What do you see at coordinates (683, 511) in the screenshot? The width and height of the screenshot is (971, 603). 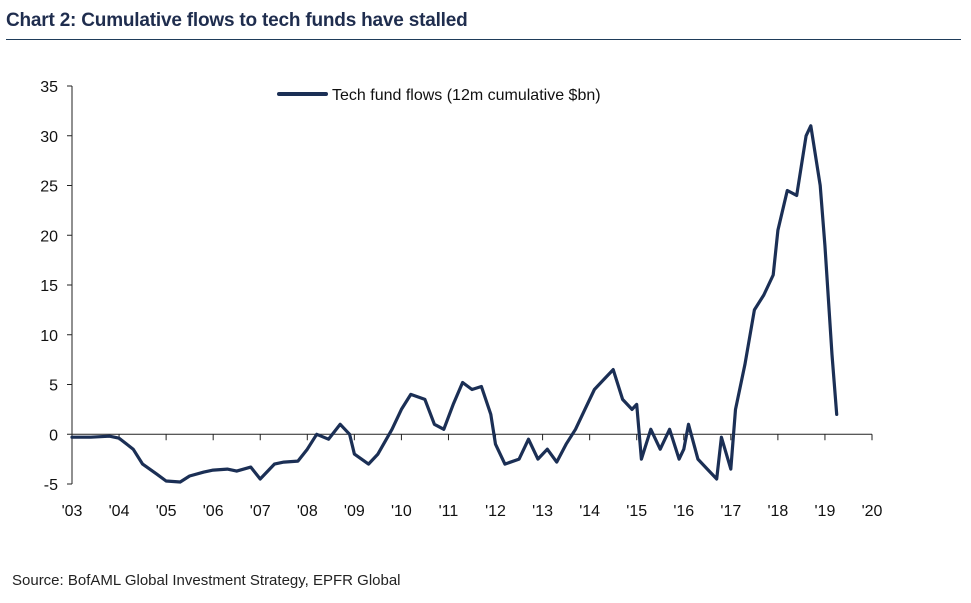 I see `x-tick-label: '16` at bounding box center [683, 511].